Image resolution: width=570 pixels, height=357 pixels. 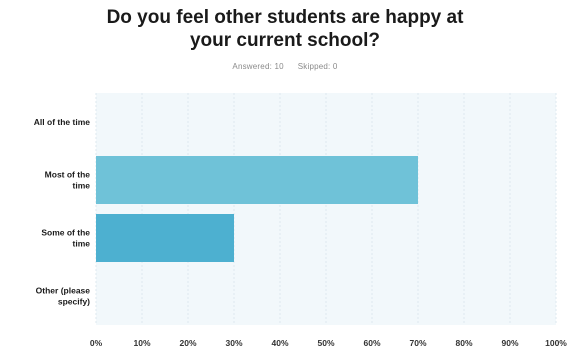 What do you see at coordinates (371, 343) in the screenshot?
I see `x-tick-label: 60%` at bounding box center [371, 343].